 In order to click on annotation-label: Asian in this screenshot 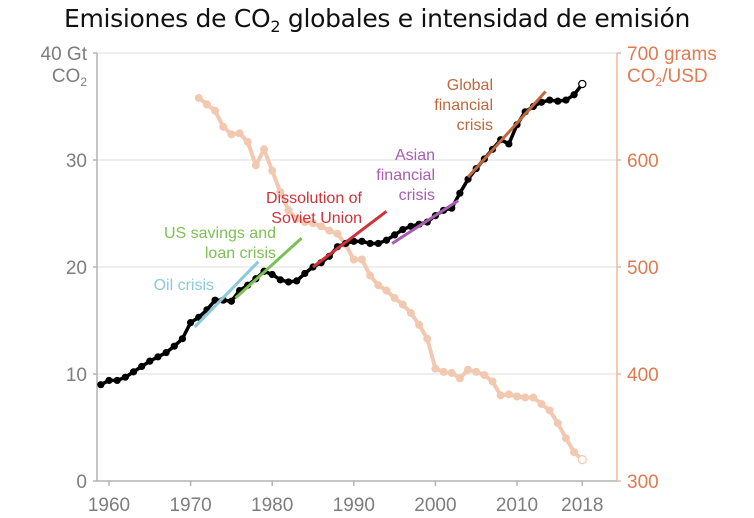, I will do `click(415, 155)`.